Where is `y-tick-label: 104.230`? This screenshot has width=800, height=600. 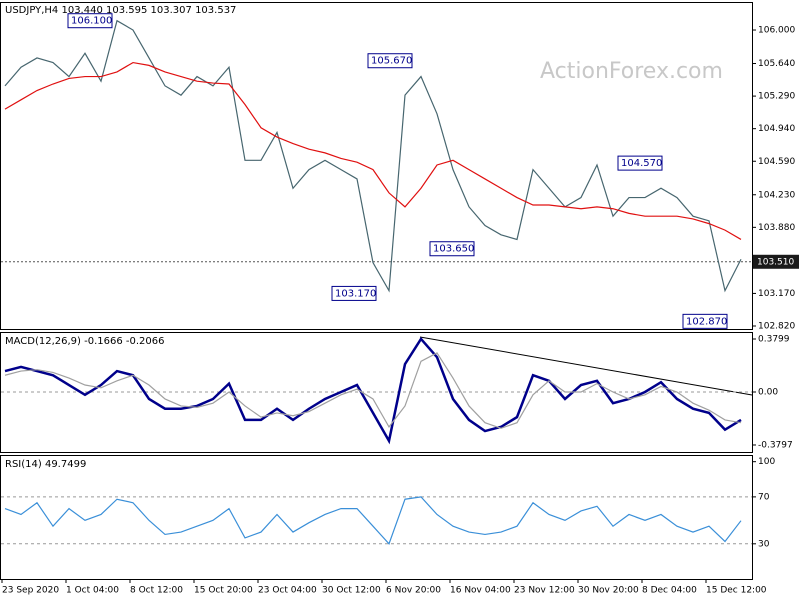
y-tick-label: 104.230 is located at coordinates (776, 195).